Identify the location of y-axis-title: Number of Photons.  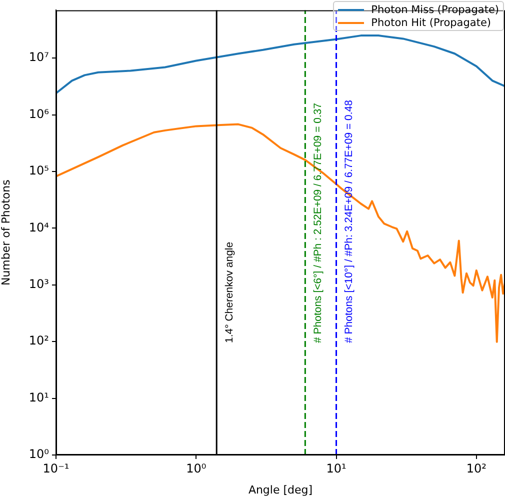
(6, 232).